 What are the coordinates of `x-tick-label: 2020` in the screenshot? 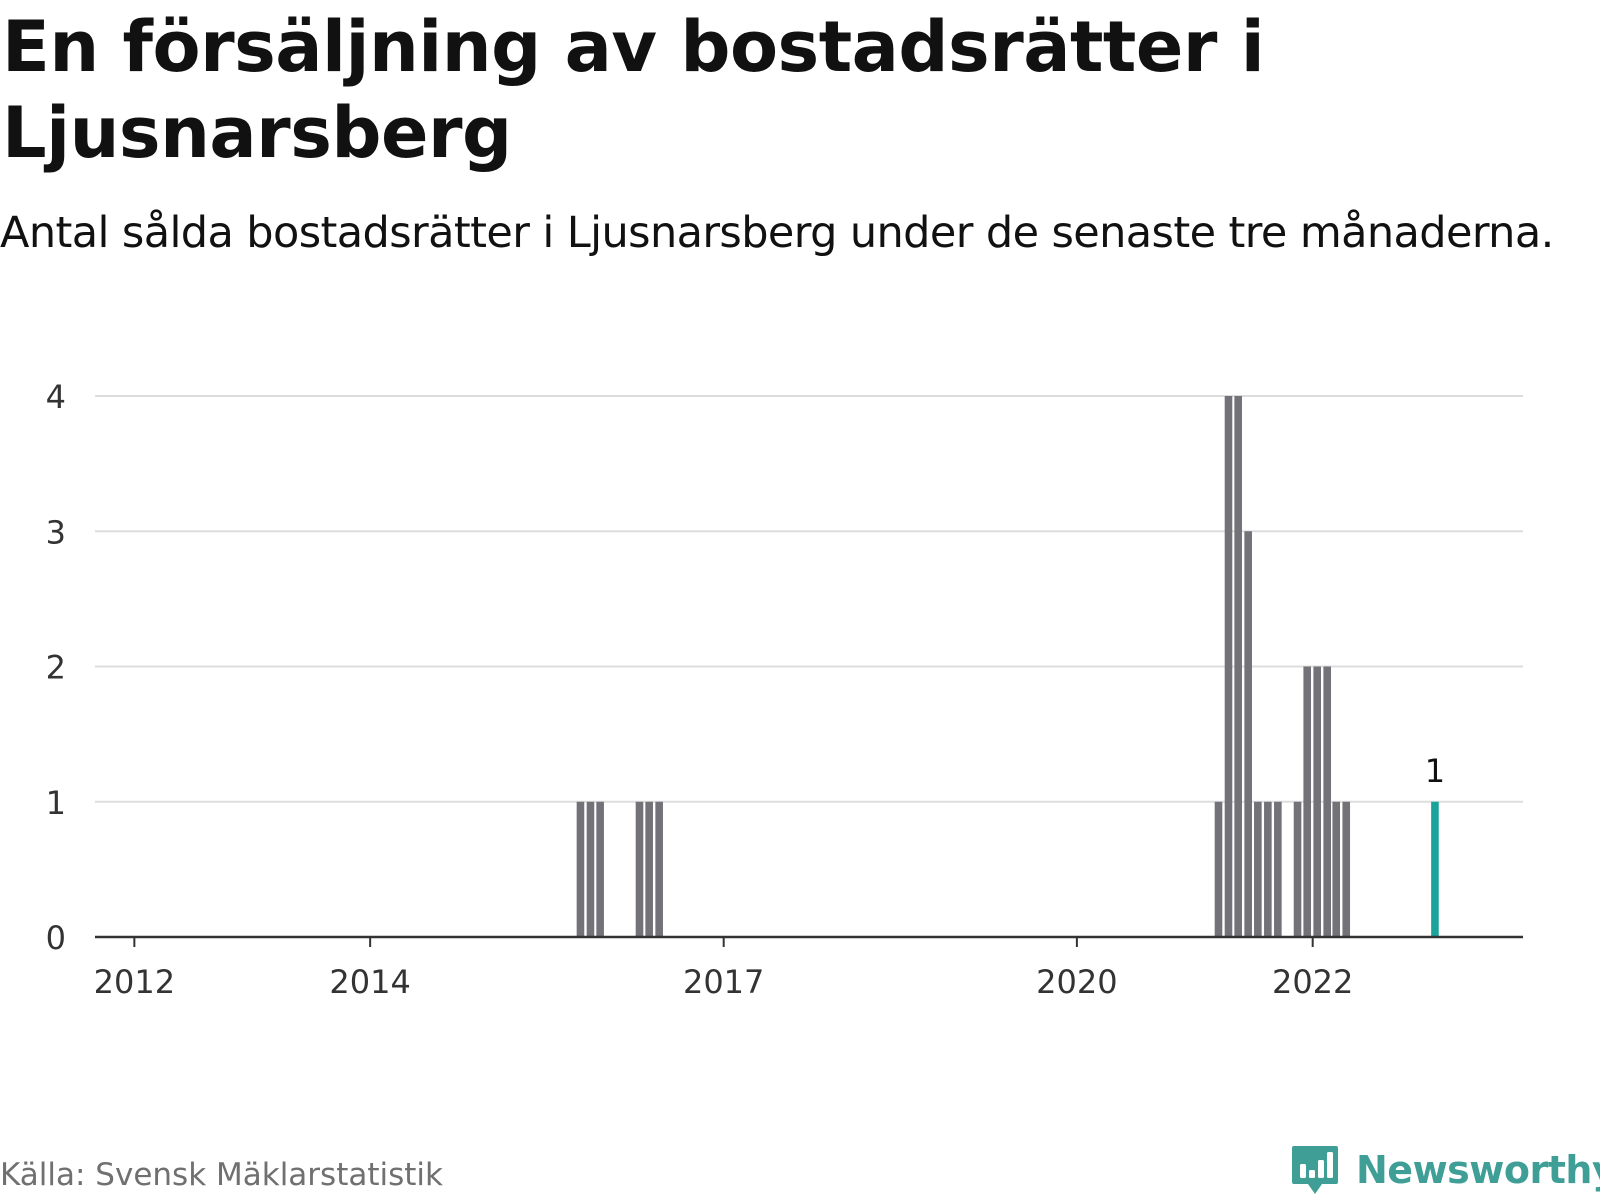 It's located at (1076, 982).